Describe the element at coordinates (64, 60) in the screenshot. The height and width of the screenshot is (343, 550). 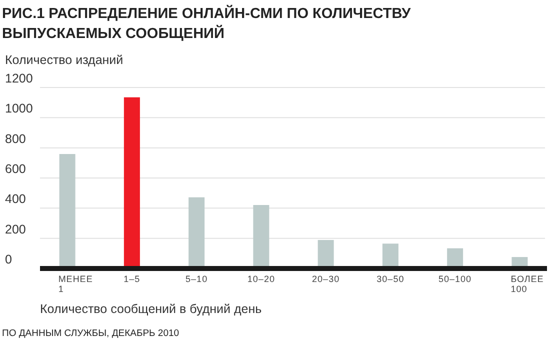
I see `y-axis-title: Количество изданий` at that location.